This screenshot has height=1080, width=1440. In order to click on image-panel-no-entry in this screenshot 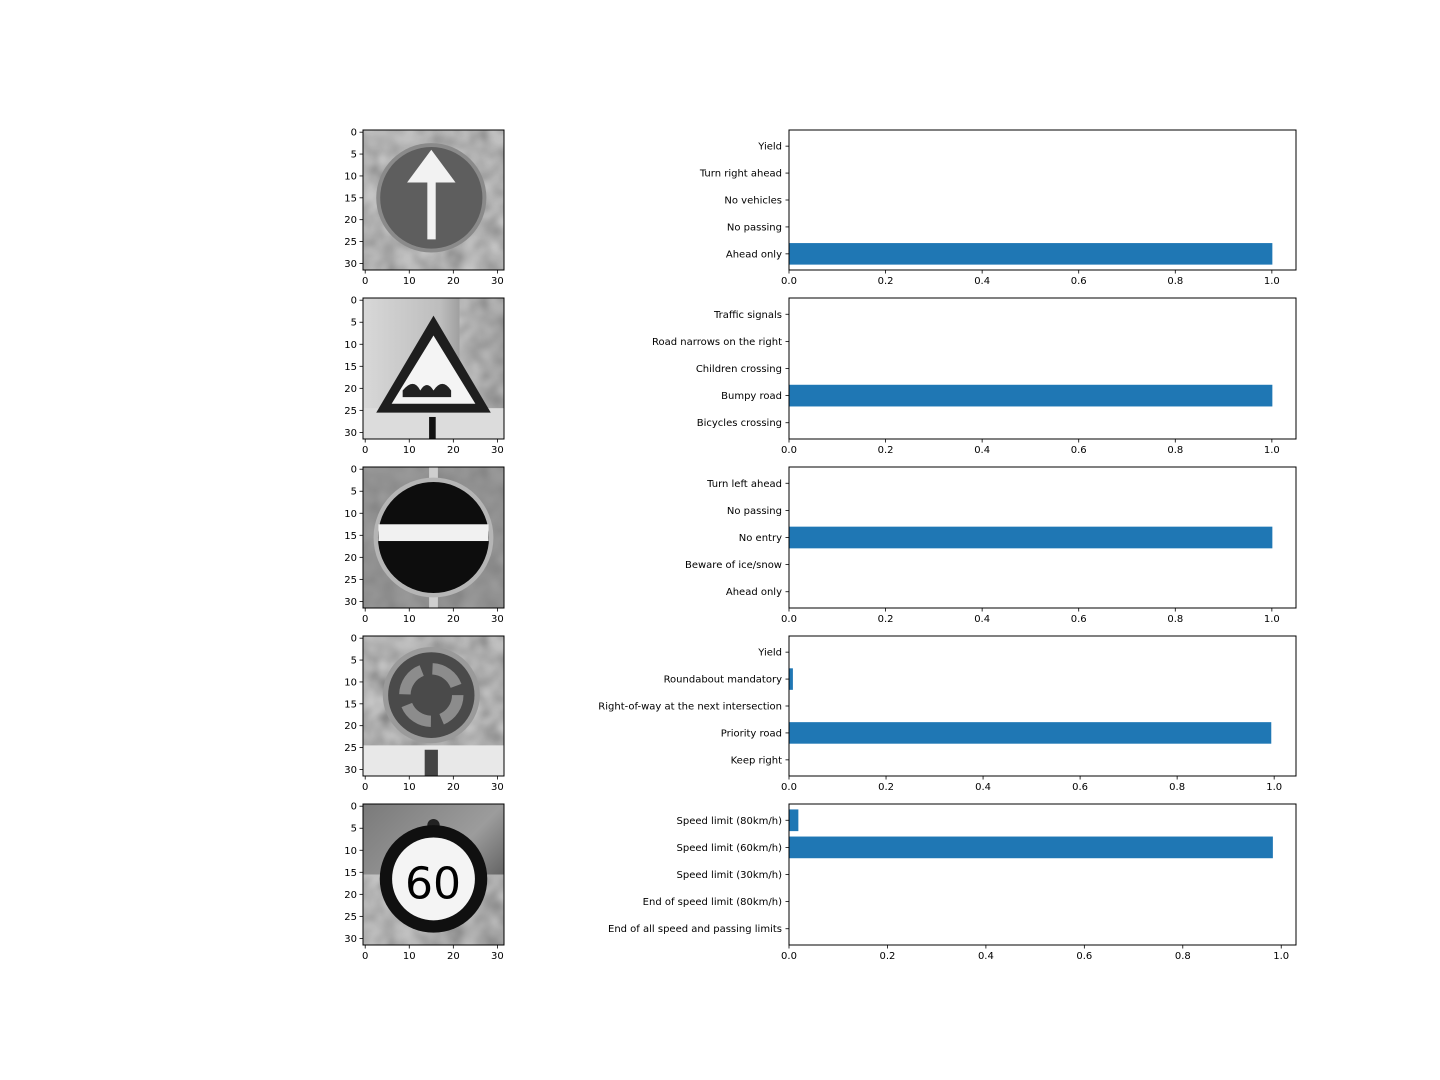, I will do `click(433, 537)`.